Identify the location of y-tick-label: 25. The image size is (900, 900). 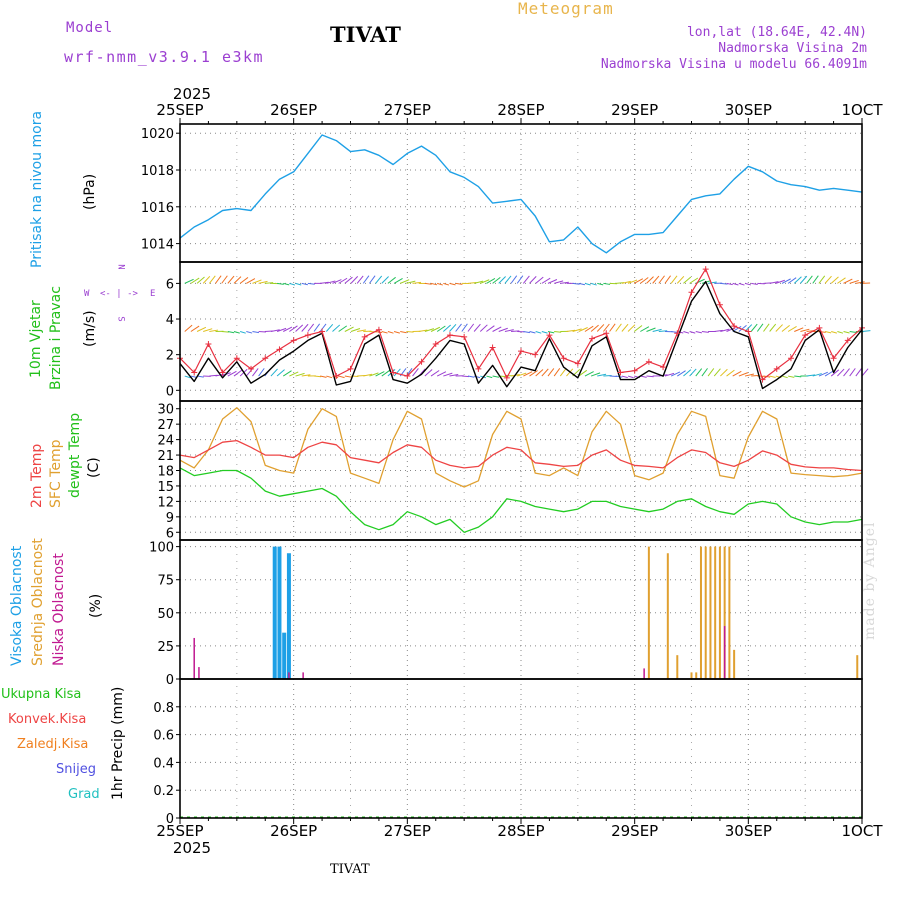
(165, 647).